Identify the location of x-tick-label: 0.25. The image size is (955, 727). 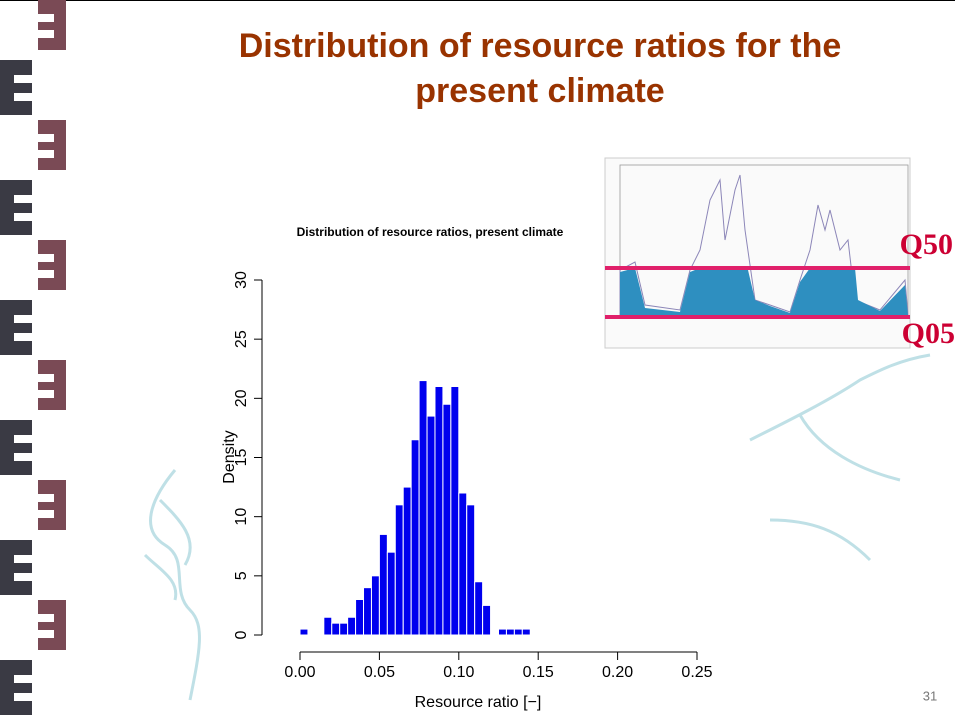
(696, 672).